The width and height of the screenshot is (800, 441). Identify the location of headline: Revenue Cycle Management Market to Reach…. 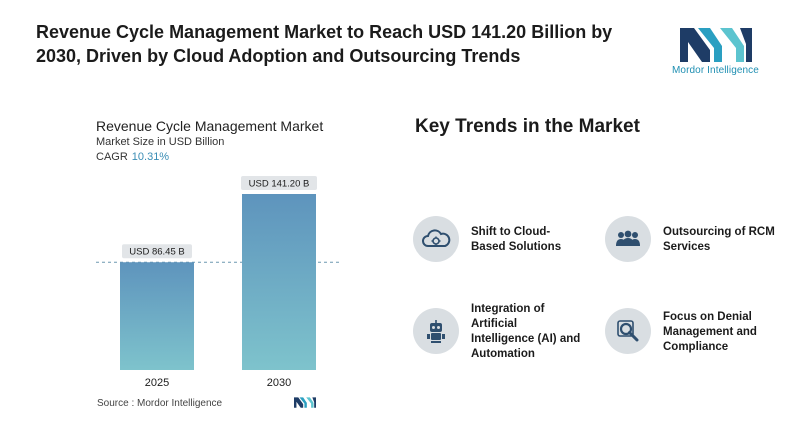
(324, 44).